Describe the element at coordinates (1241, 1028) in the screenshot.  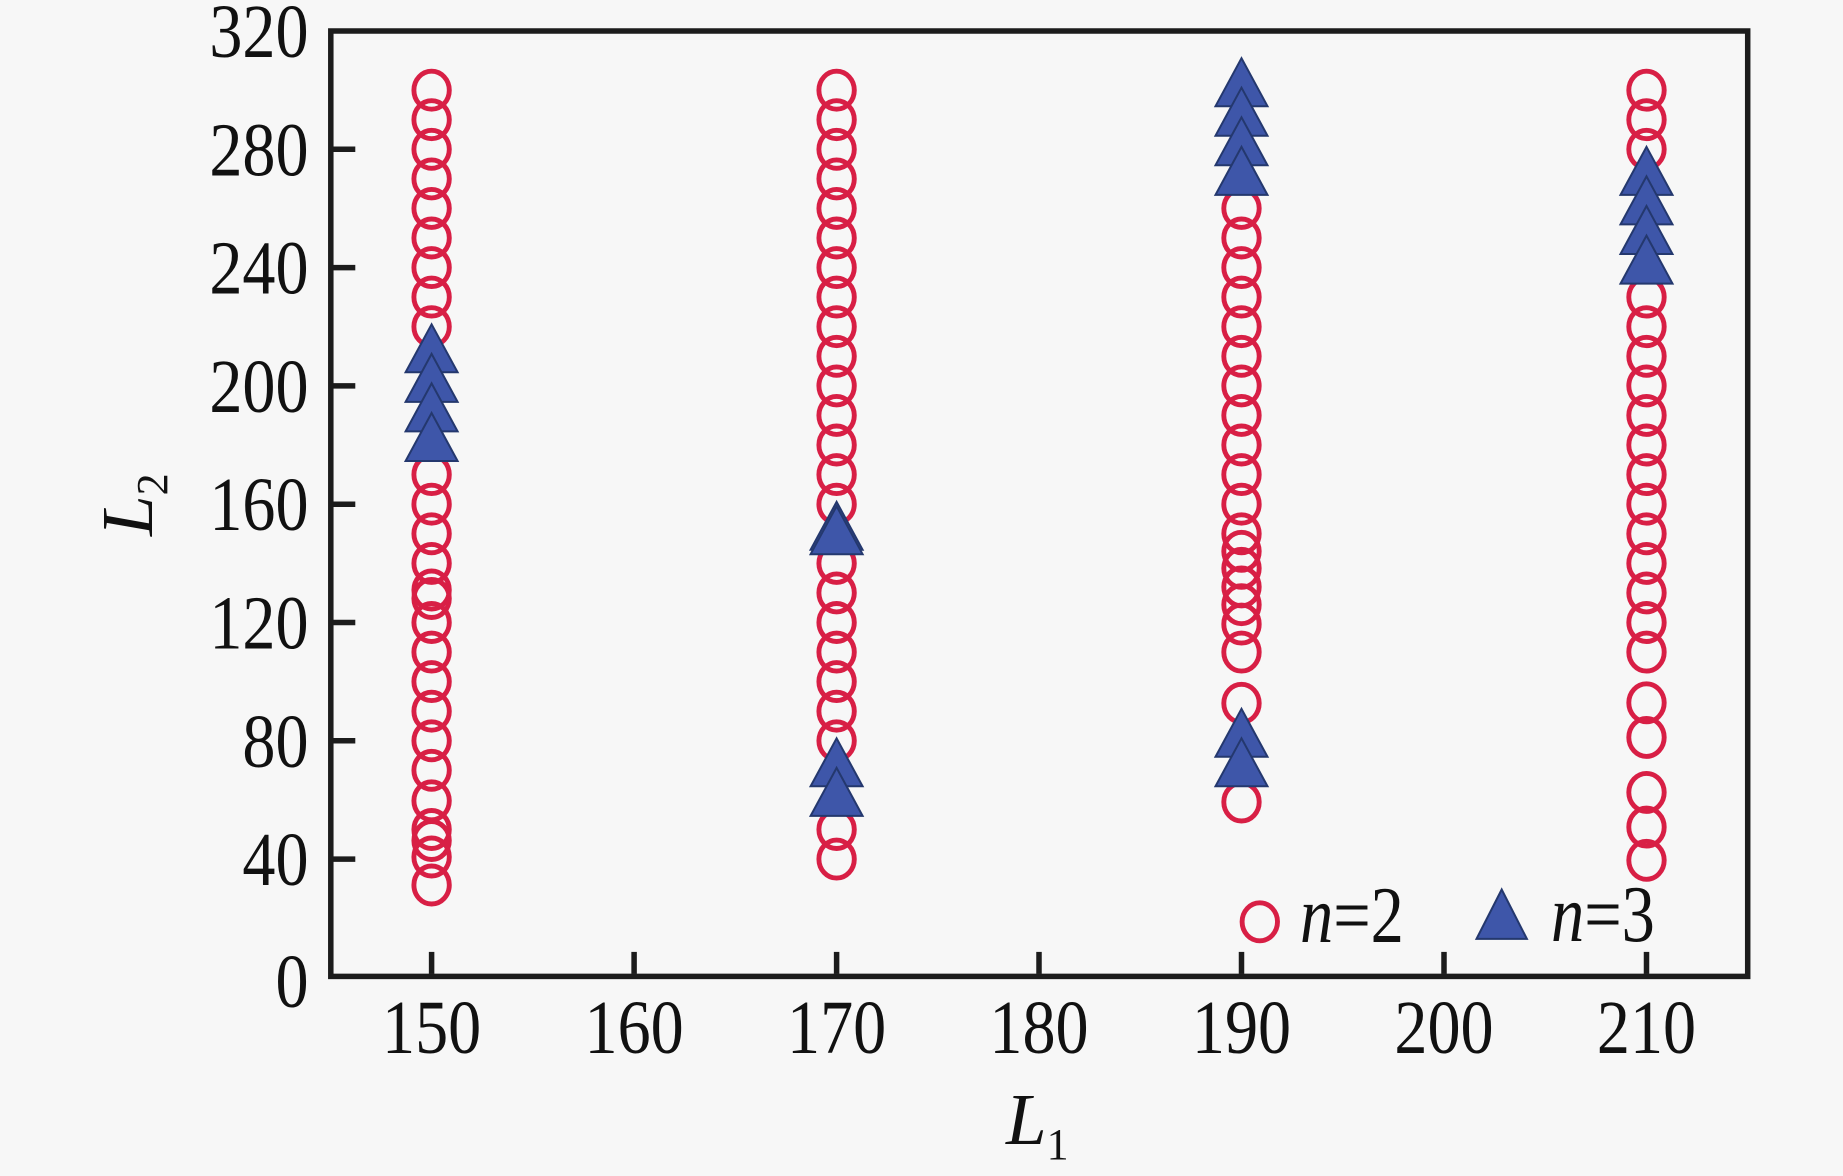
I see `svg-text: 190` at that location.